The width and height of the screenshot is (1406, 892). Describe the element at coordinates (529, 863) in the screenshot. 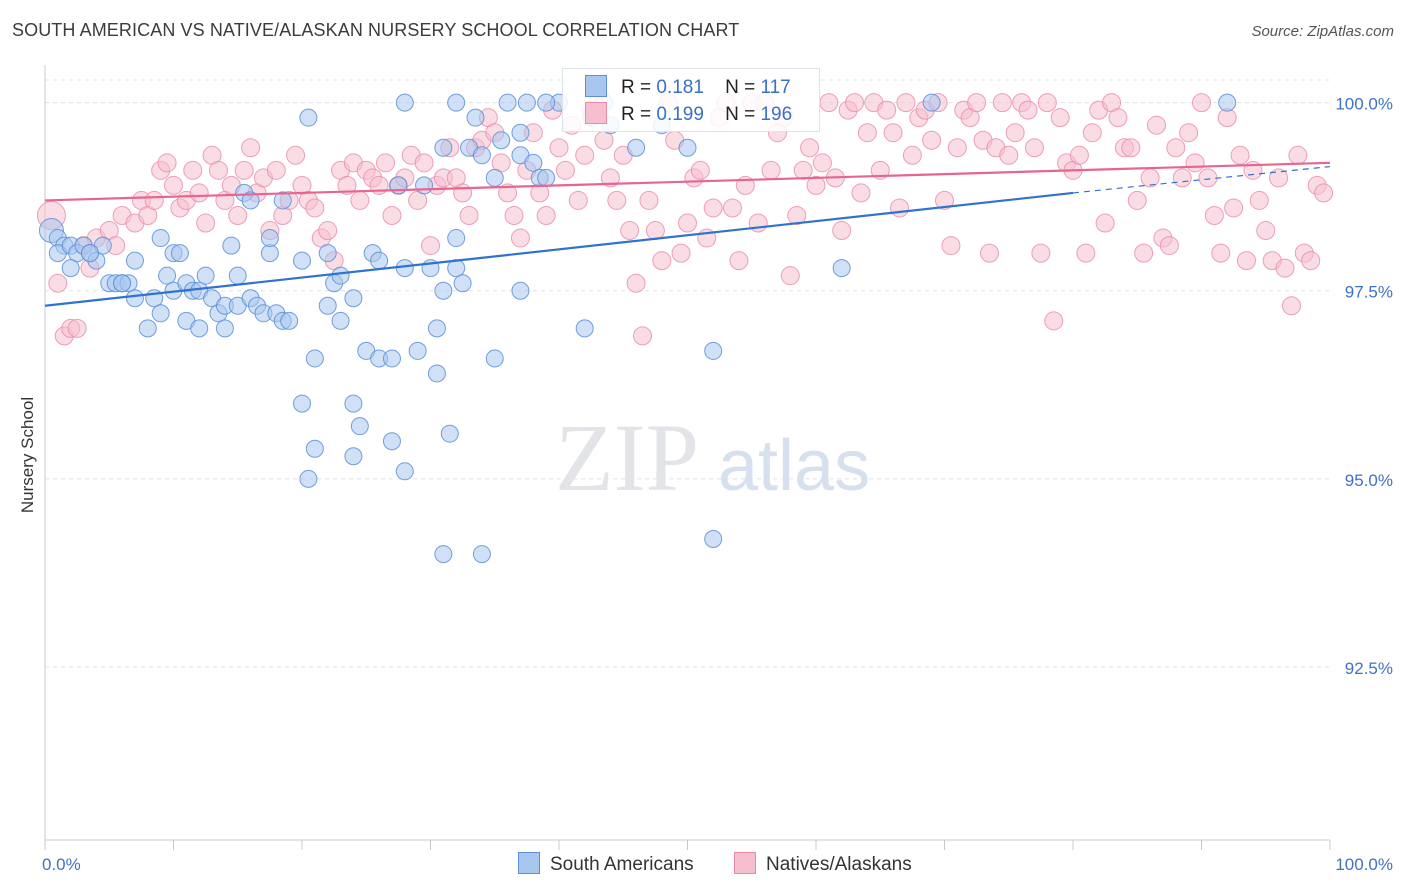

I see `bottom-swatch-south` at that location.